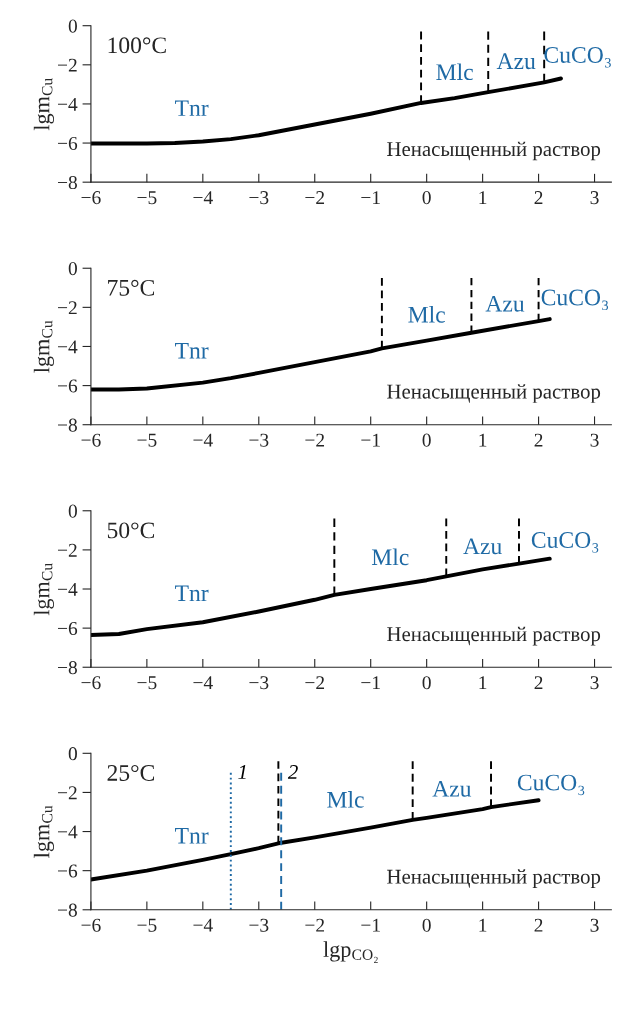  What do you see at coordinates (350, 952) in the screenshot?
I see `x-axis-title: lgp$_{CO₂}$` at bounding box center [350, 952].